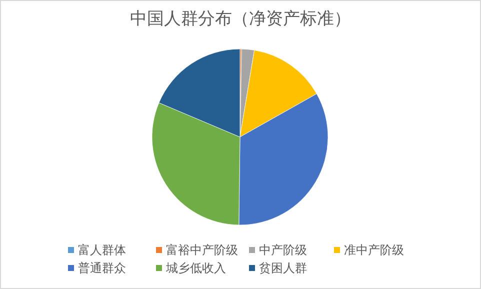  Describe the element at coordinates (374, 250) in the screenshot. I see `legend-label: 准中产阶级` at that location.